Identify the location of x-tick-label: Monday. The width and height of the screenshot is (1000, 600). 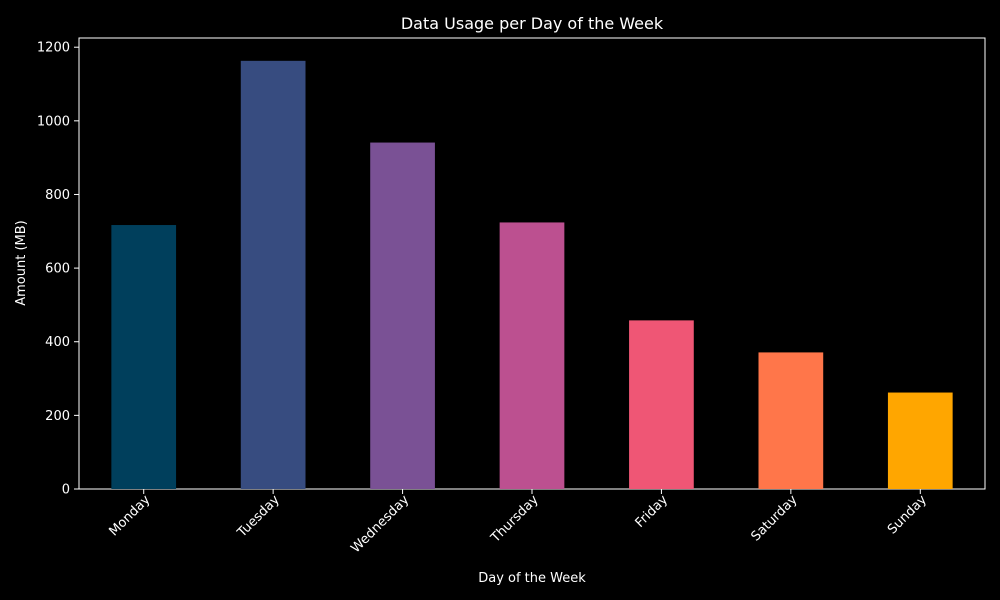
(129, 515).